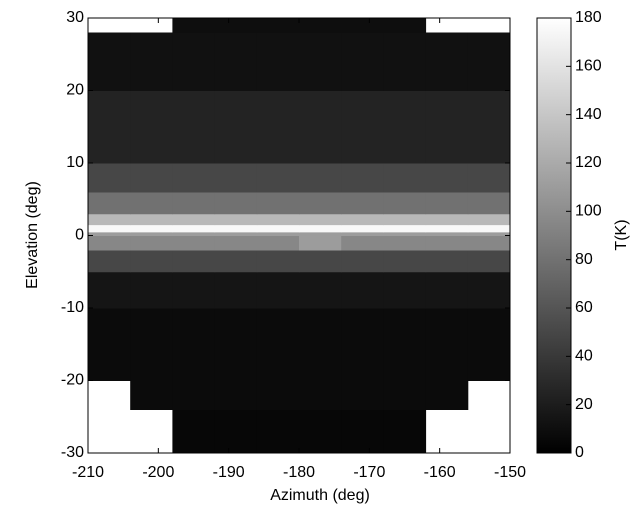  I want to click on colorbar-tick-label: 120, so click(588, 162).